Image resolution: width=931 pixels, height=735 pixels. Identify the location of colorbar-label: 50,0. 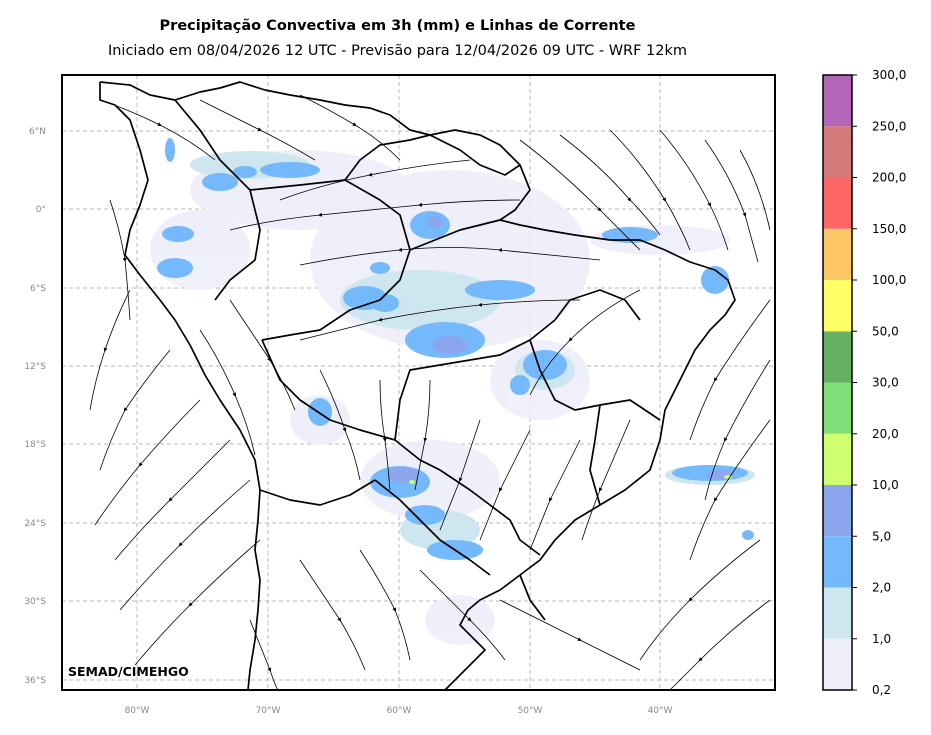
(885, 331).